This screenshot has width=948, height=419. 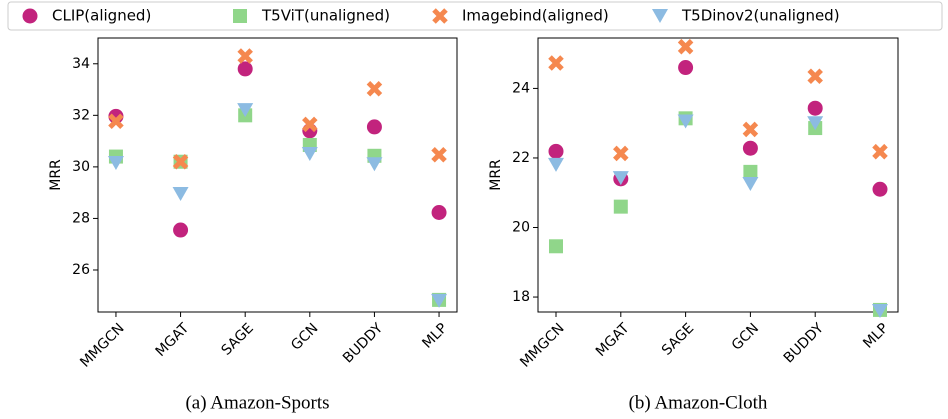 I want to click on y-tick-label: 22, so click(x=521, y=158).